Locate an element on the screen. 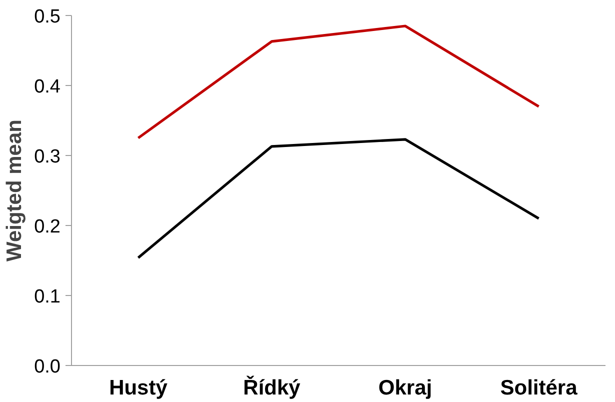  y-tick-label: 0.2 is located at coordinates (47, 227).